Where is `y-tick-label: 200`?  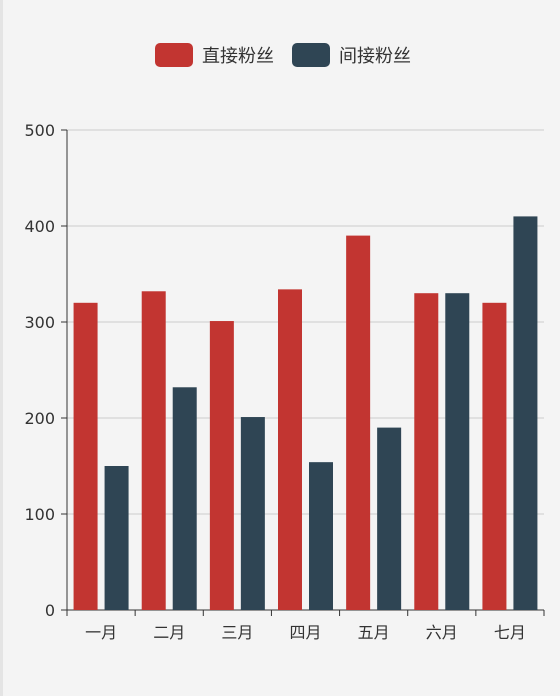 y-tick-label: 200 is located at coordinates (39, 418).